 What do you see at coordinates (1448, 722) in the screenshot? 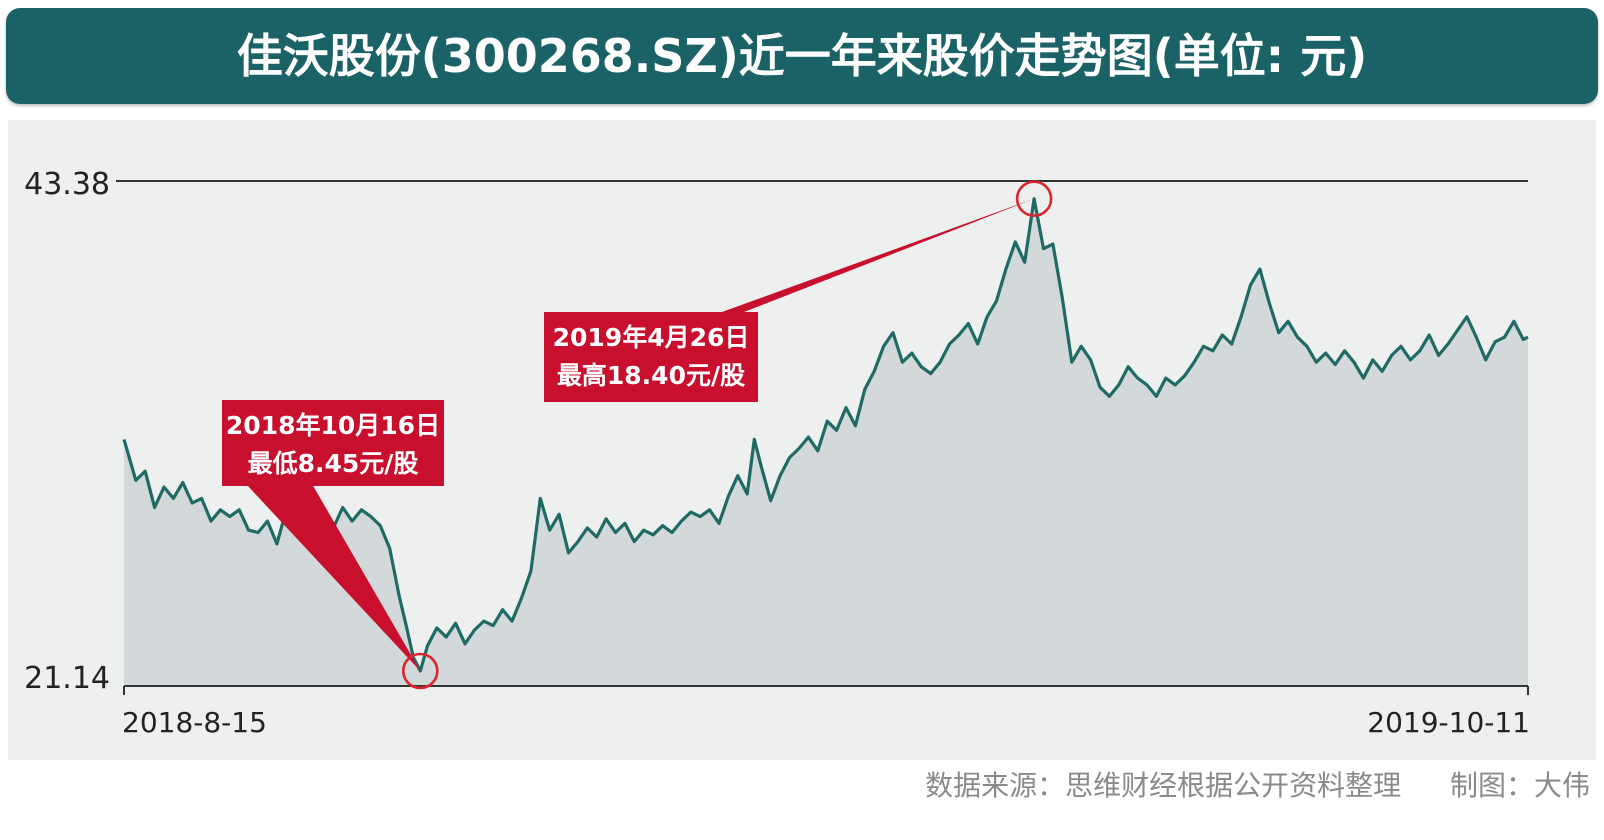
I see `x-tick-label-end: 2019-10-11` at bounding box center [1448, 722].